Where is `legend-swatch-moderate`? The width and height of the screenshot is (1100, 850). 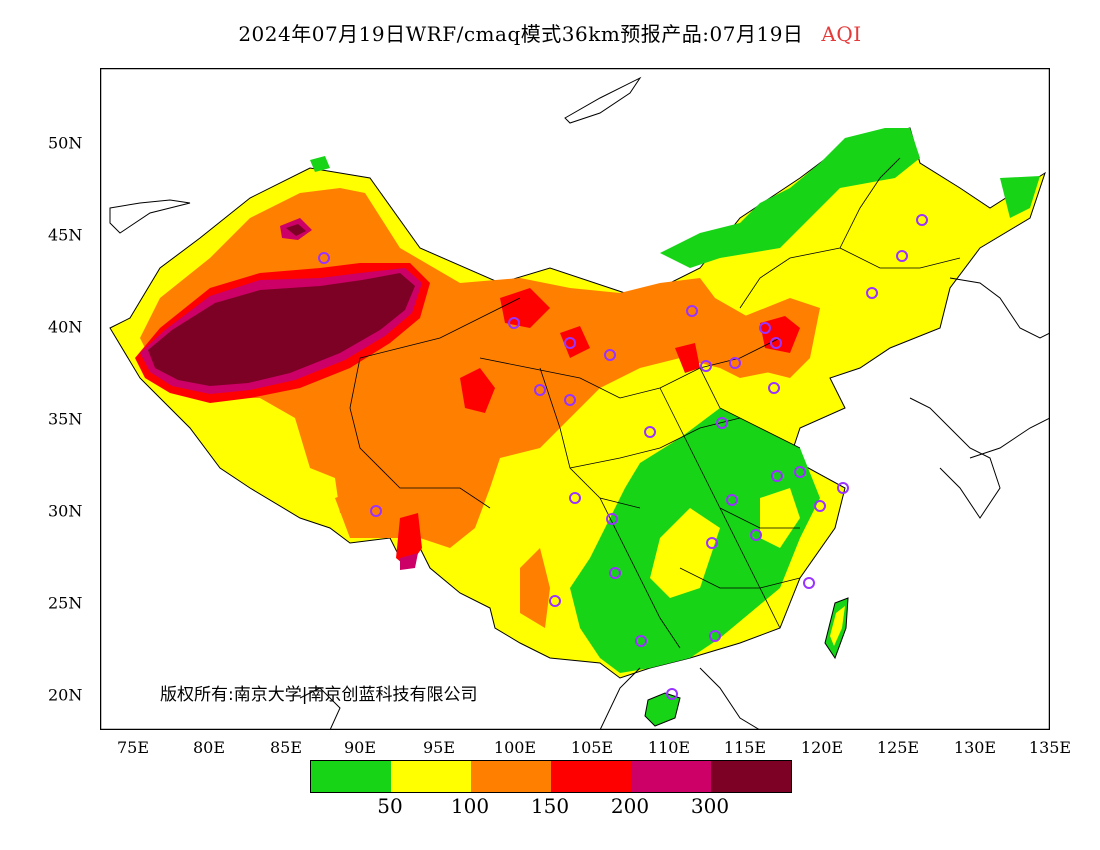
legend-swatch-moderate is located at coordinates (431, 776).